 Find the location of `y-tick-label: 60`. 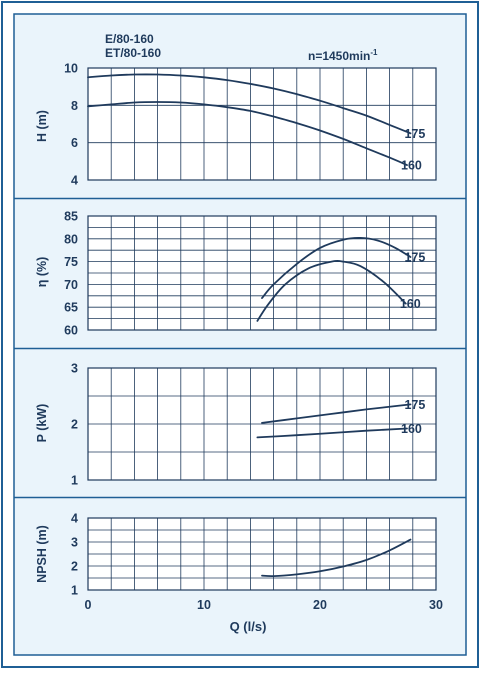

y-tick-label: 60 is located at coordinates (71, 331).